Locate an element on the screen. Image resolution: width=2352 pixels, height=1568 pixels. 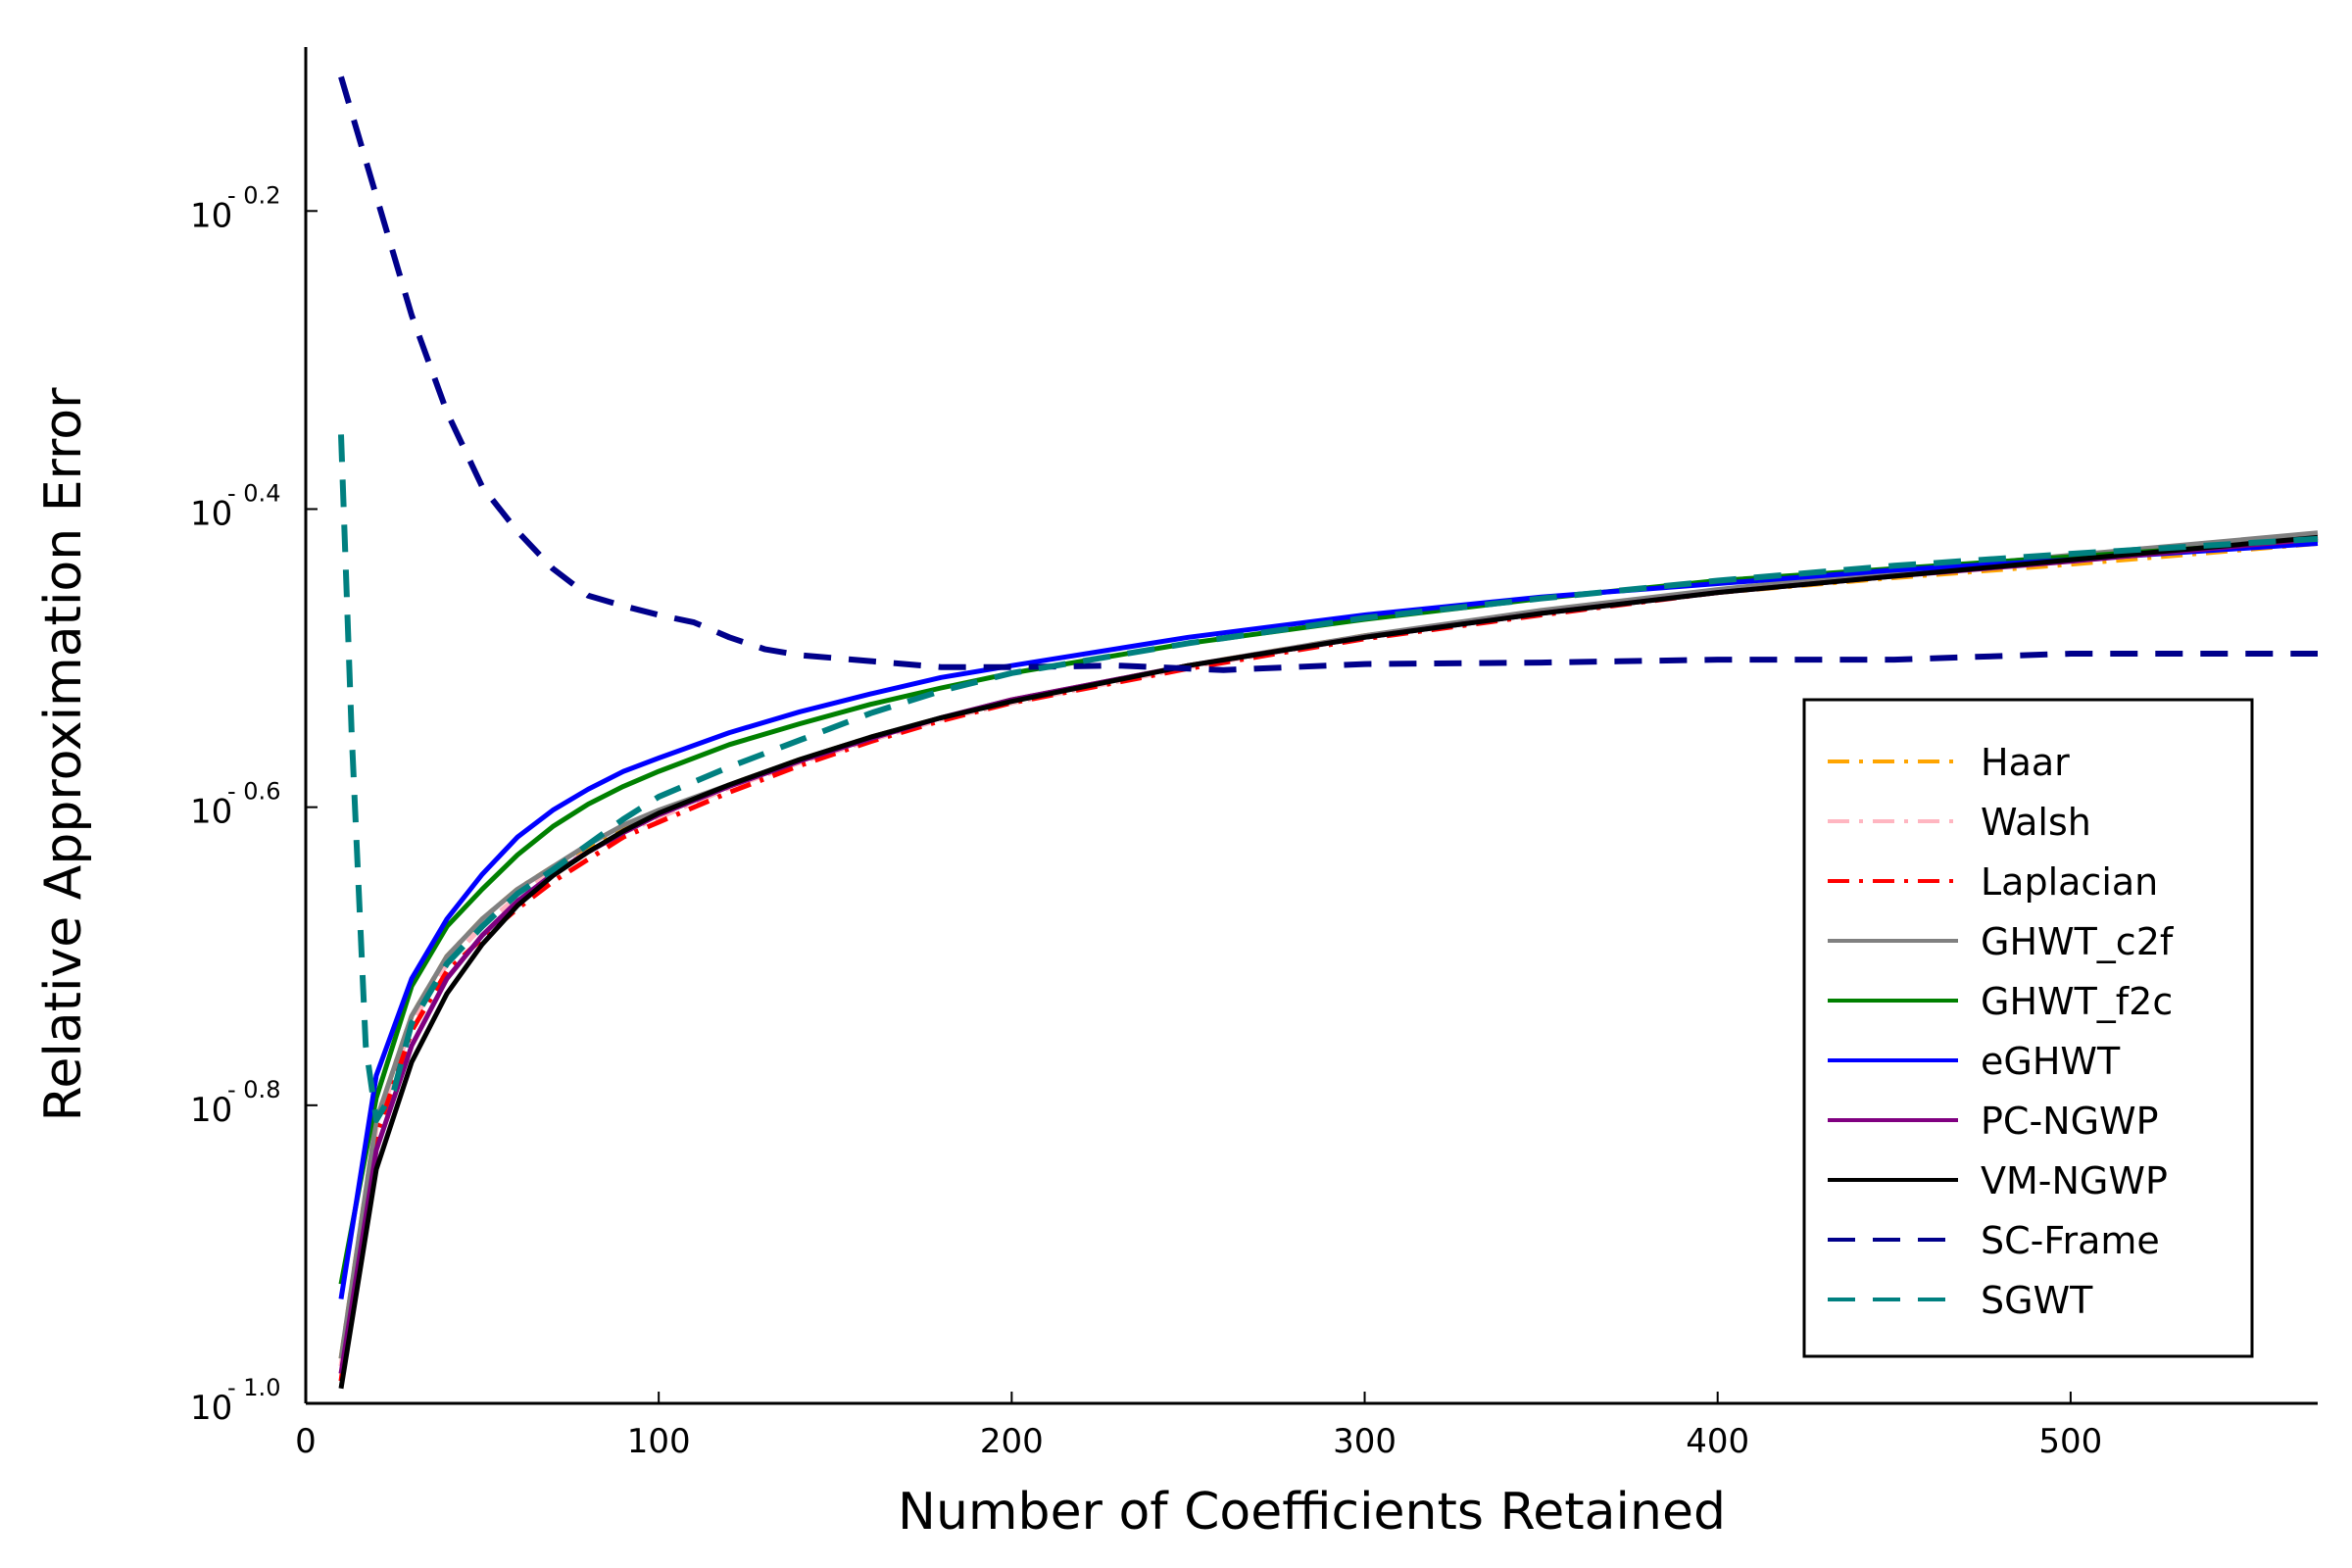
y-tick-label-exponent: - 1.0 is located at coordinates (253, 1387).